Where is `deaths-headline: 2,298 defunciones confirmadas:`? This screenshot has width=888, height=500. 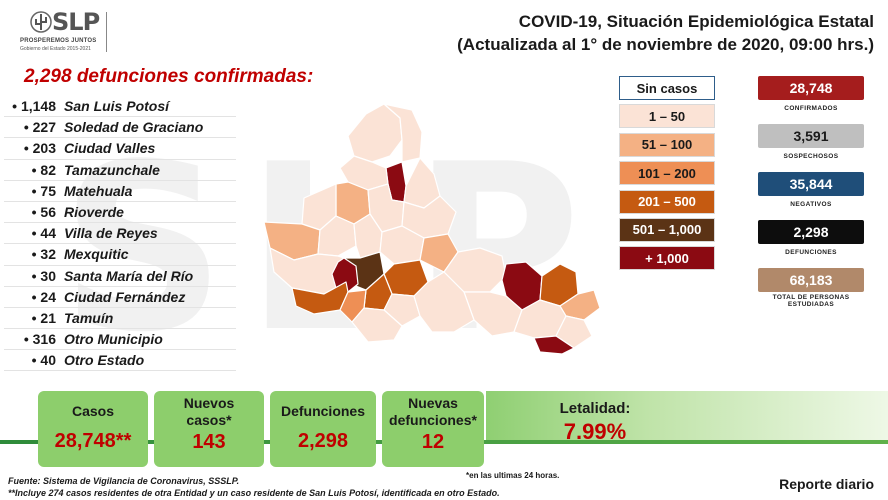
deaths-headline: 2,298 defunciones confirmadas: is located at coordinates (169, 76).